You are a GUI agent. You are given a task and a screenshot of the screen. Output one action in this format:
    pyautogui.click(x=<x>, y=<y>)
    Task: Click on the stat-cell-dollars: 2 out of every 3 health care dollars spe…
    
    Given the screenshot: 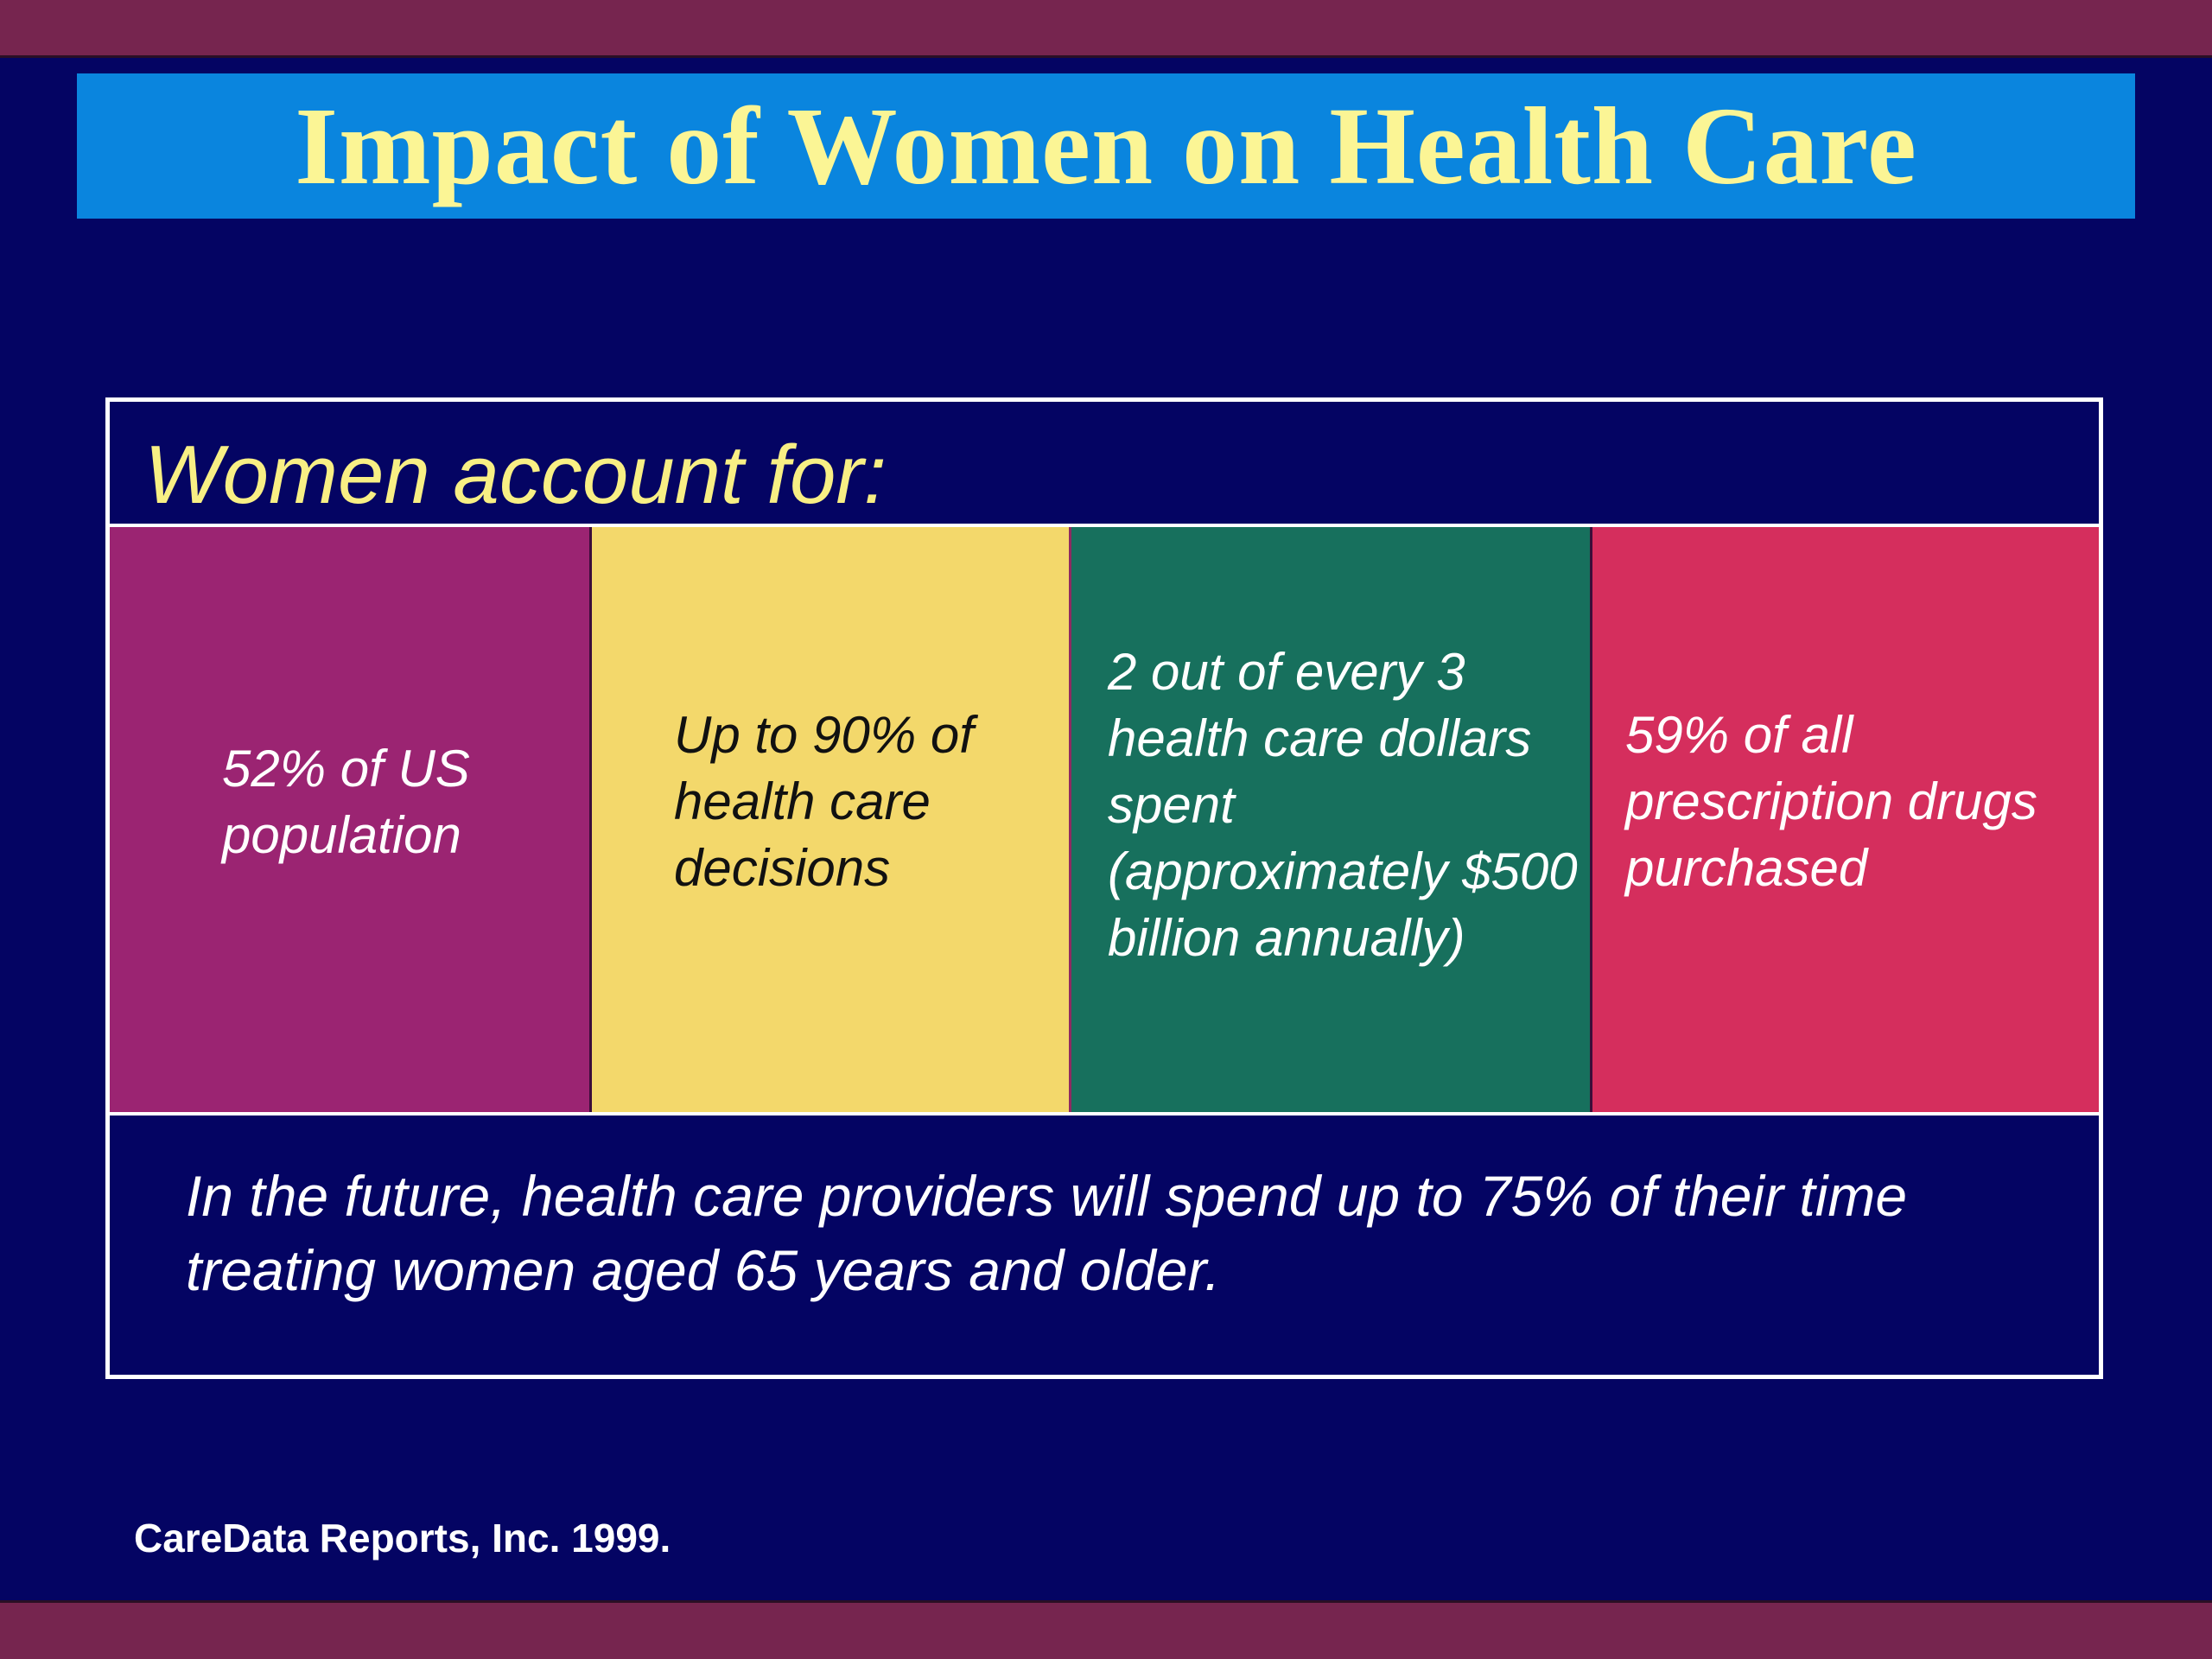 What is the action you would take?
    pyautogui.click(x=1331, y=819)
    